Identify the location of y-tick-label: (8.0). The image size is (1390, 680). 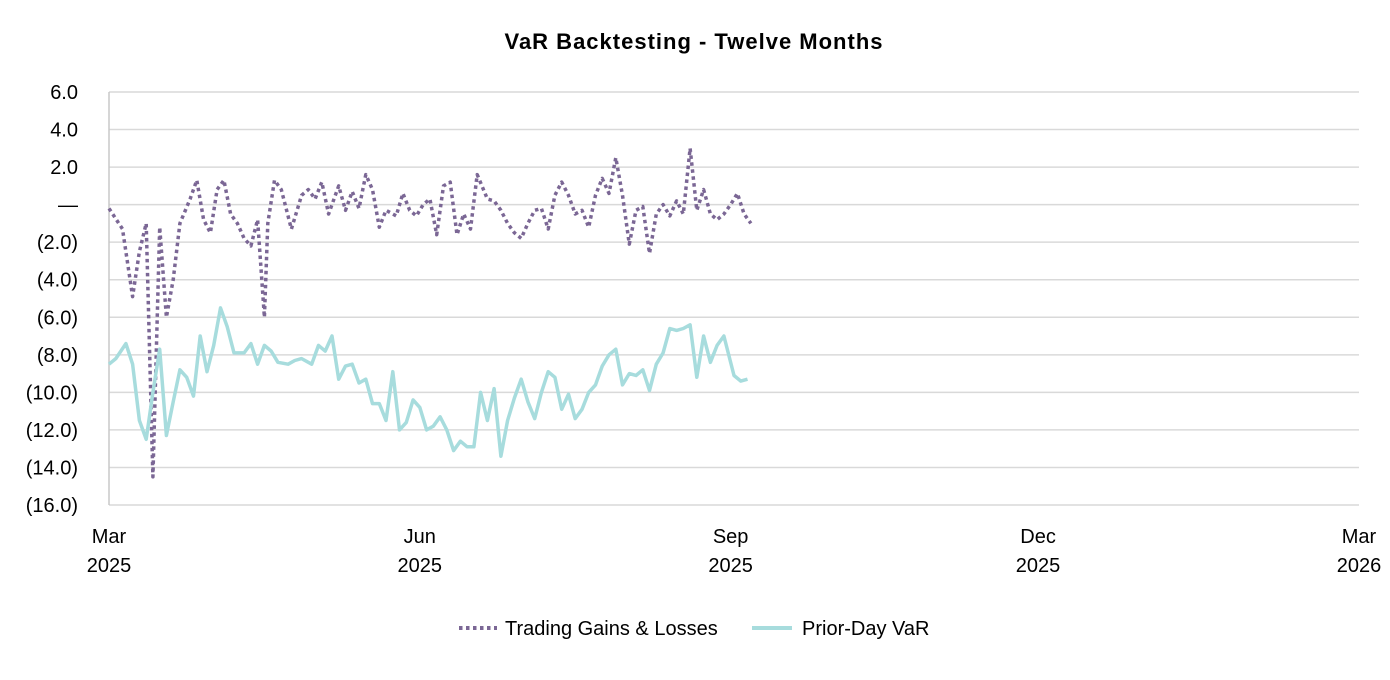
(57, 356).